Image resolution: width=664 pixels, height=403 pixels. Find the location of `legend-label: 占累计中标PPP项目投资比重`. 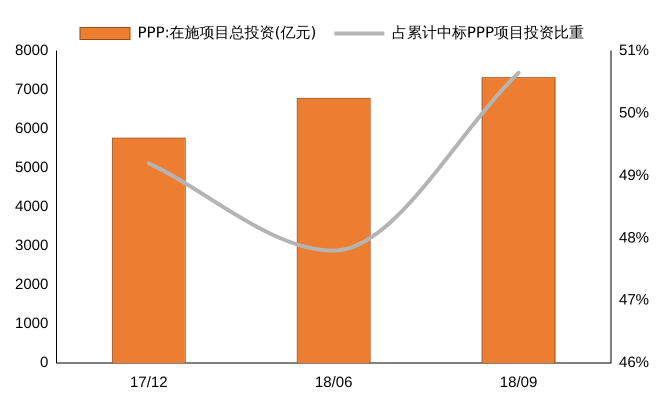

legend-label: 占累计中标PPP项目投资比重 is located at coordinates (488, 32).